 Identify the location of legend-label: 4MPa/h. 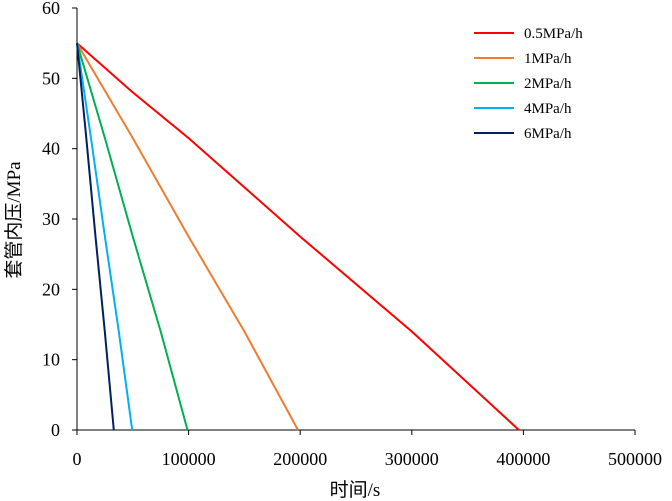
(548, 109).